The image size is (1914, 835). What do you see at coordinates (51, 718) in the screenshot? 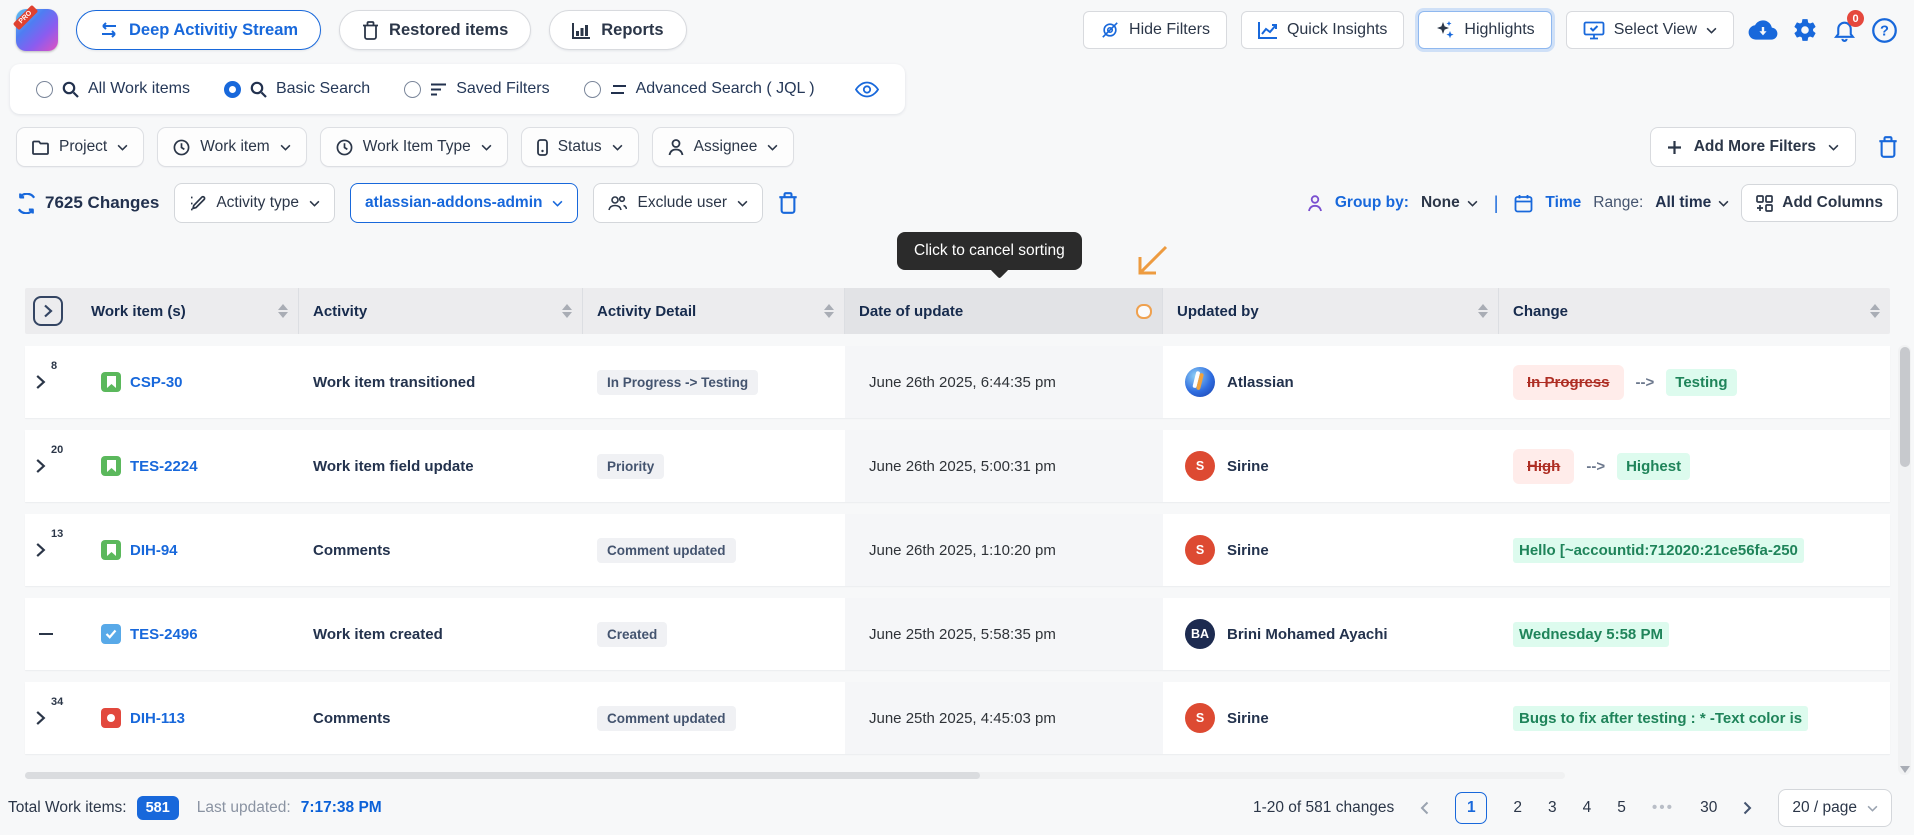
I see `expand-cell: 34` at bounding box center [51, 718].